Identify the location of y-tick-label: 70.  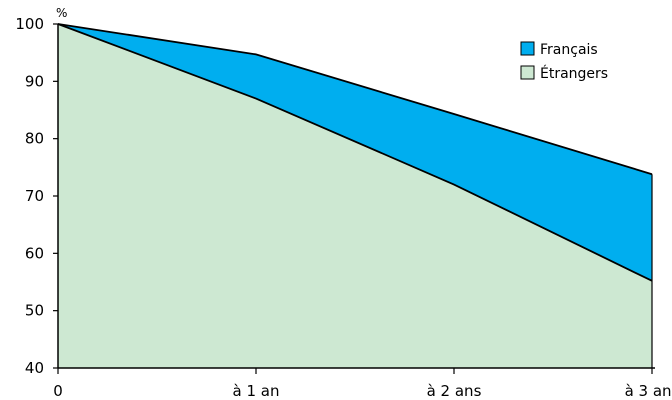
(34, 196).